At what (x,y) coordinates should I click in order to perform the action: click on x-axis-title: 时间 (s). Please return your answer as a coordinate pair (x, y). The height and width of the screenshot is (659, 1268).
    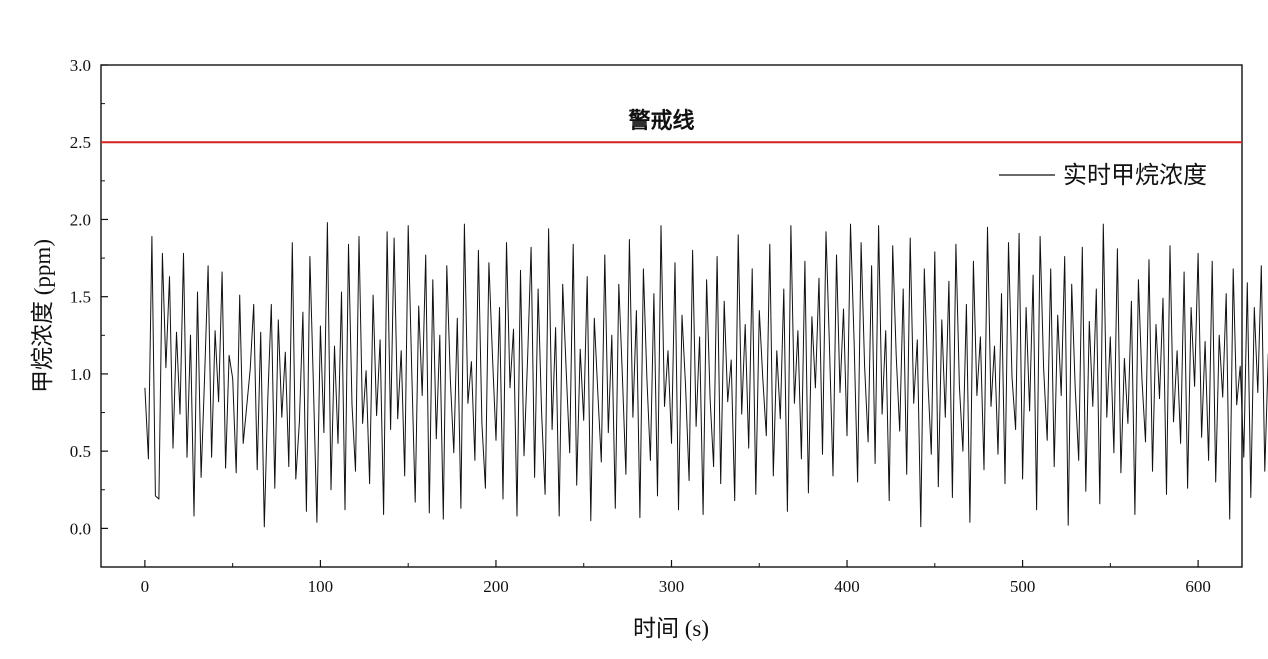
    Looking at the image, I should click on (671, 628).